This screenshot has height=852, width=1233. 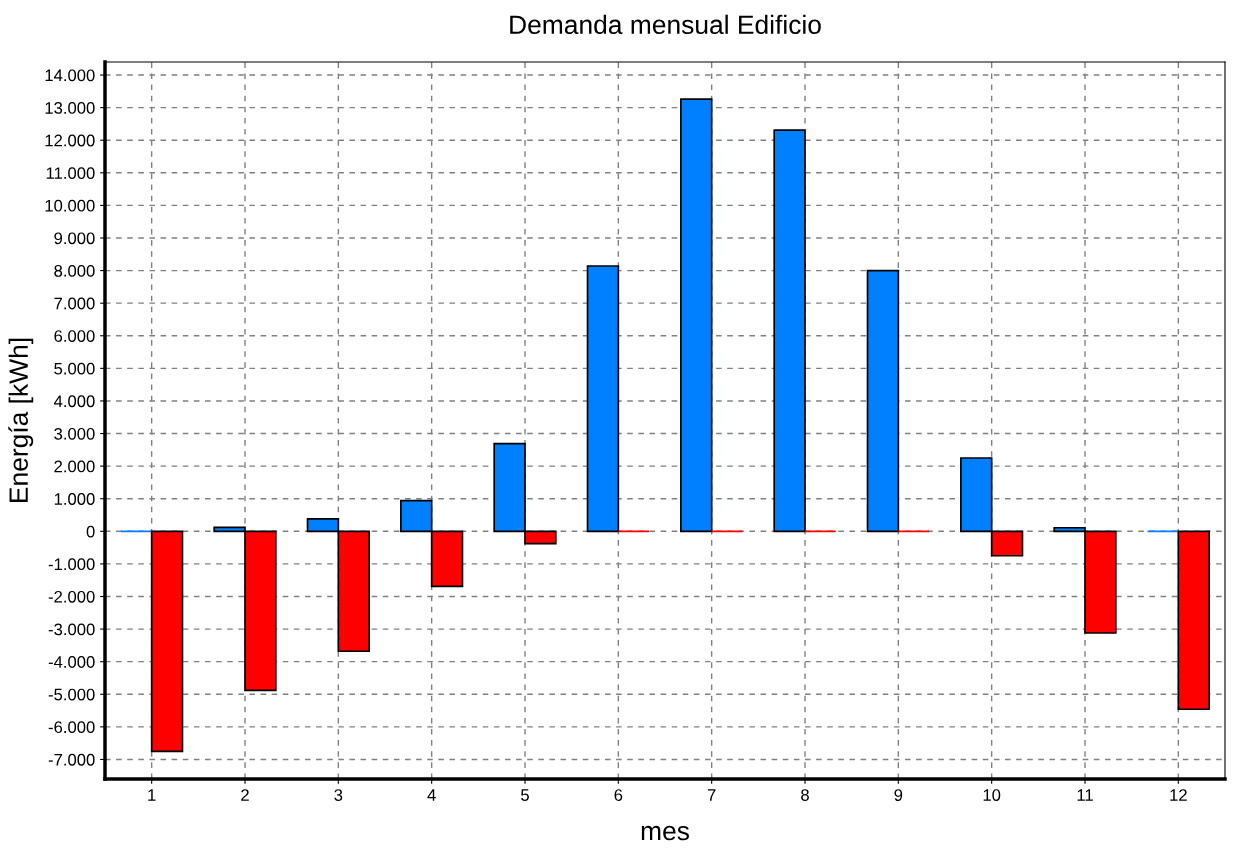 What do you see at coordinates (74, 303) in the screenshot?
I see `y-tick-label: 7.000` at bounding box center [74, 303].